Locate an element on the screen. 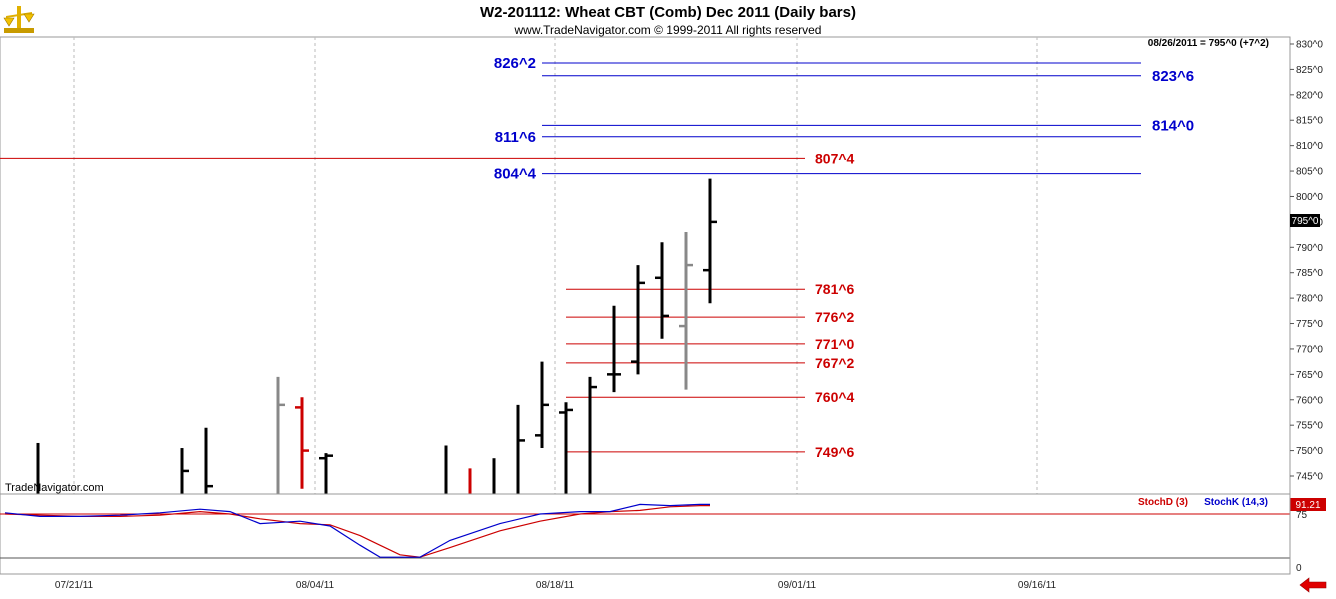 The width and height of the screenshot is (1336, 599). price-tick-label: 800^0 is located at coordinates (1309, 197).